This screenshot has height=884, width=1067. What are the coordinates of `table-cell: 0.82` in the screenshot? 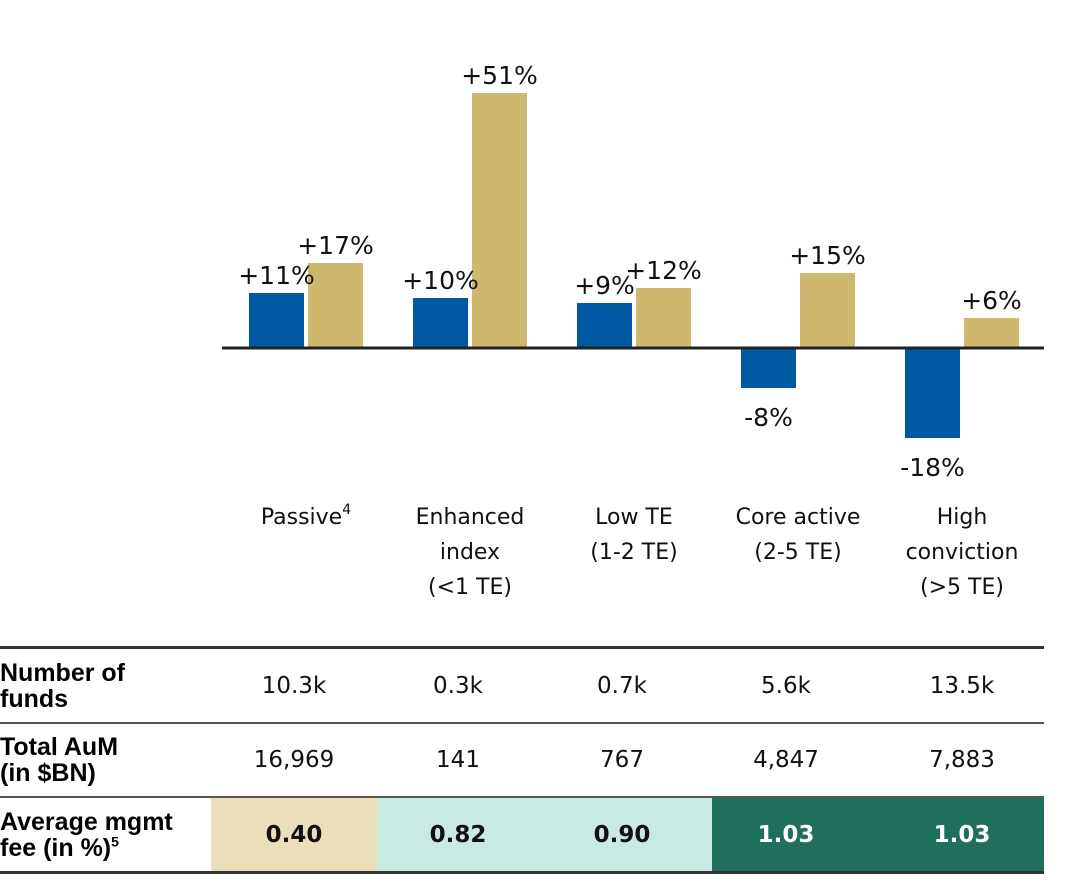 It's located at (458, 834).